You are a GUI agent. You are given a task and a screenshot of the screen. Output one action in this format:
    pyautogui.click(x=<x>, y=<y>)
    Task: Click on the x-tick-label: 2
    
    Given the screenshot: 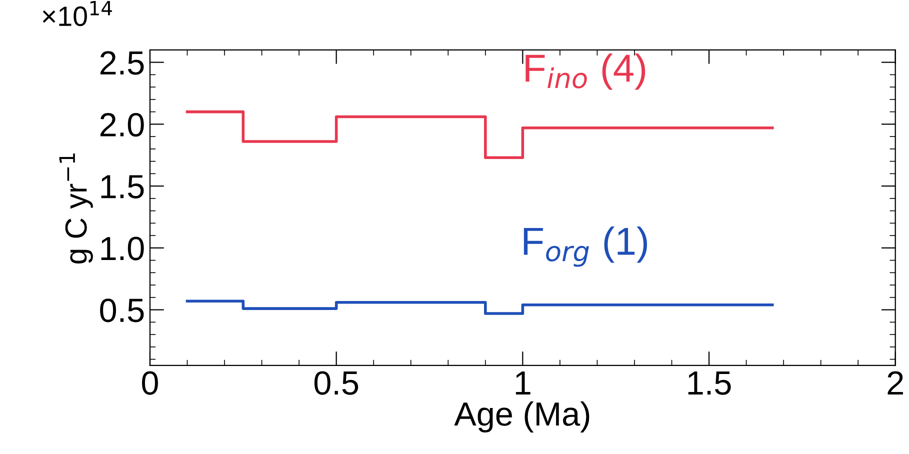 What is the action you would take?
    pyautogui.click(x=895, y=382)
    